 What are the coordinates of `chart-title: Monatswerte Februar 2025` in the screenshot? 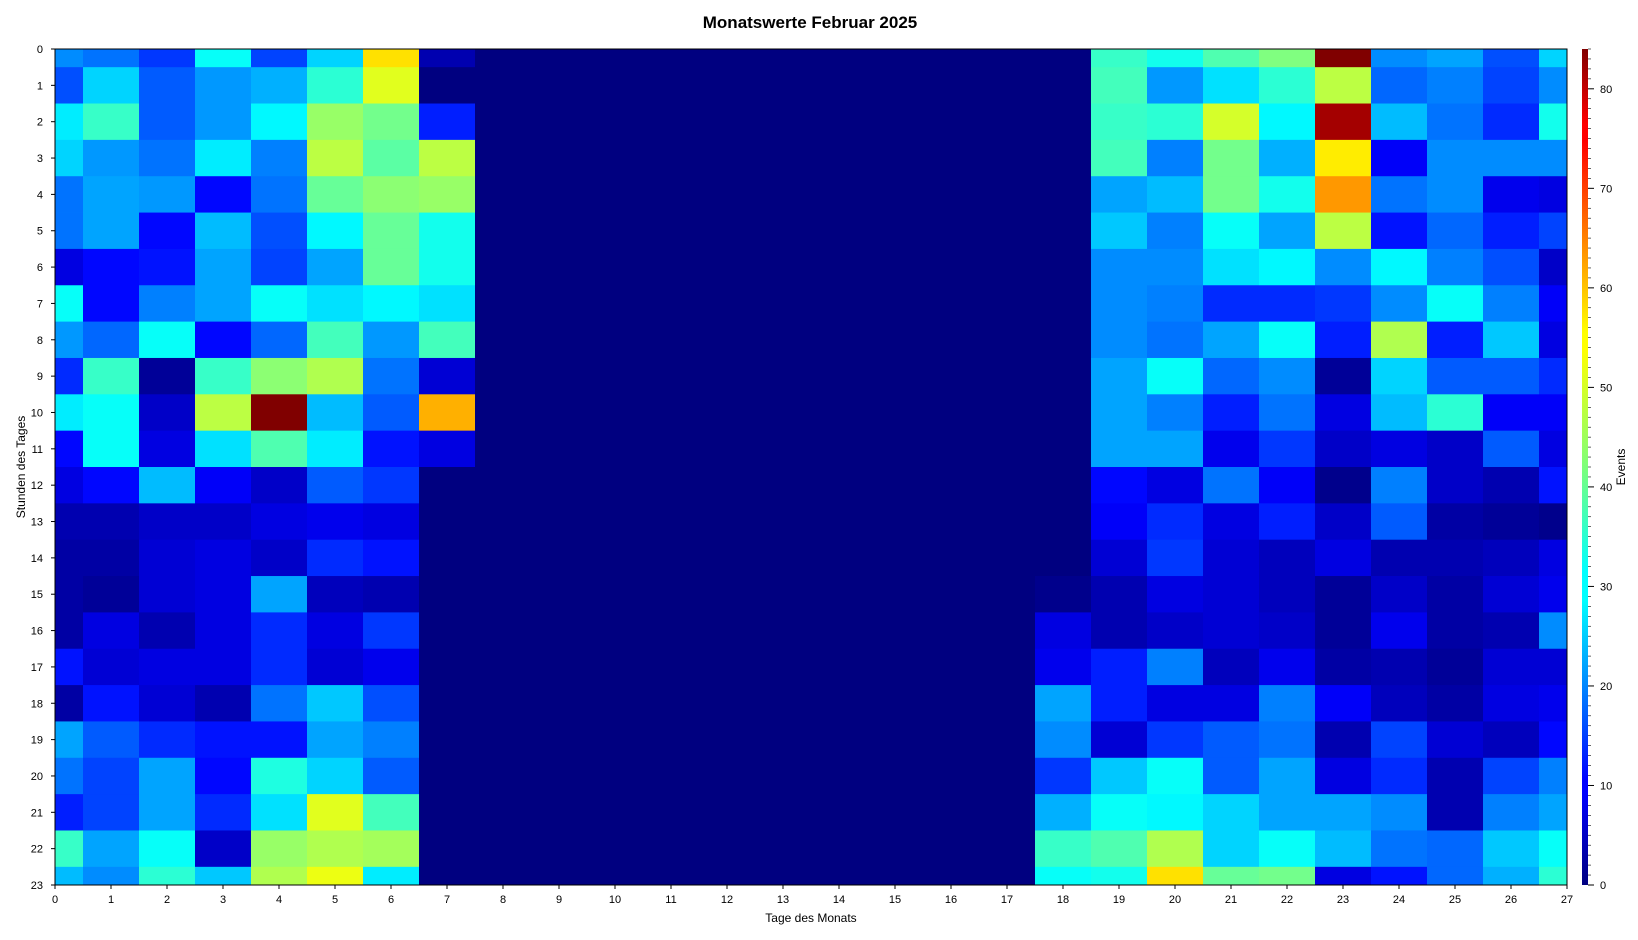 It's located at (810, 22).